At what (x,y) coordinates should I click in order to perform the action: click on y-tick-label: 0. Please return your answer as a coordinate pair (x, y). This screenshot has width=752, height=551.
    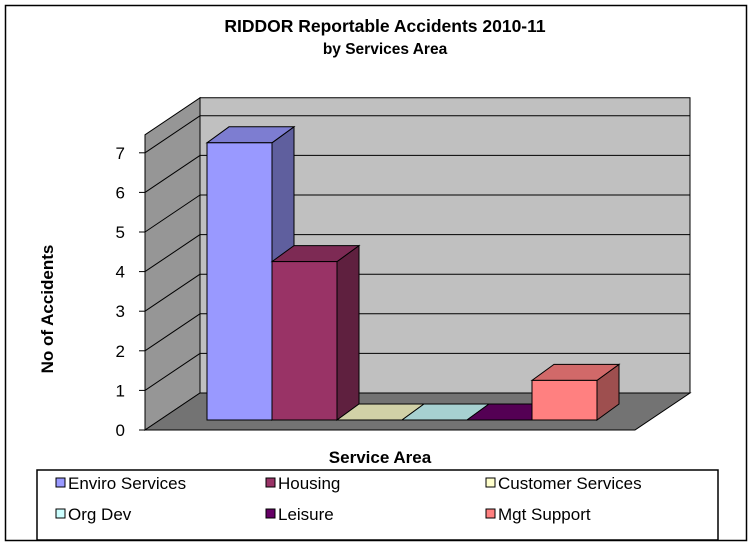
    Looking at the image, I should click on (120, 430).